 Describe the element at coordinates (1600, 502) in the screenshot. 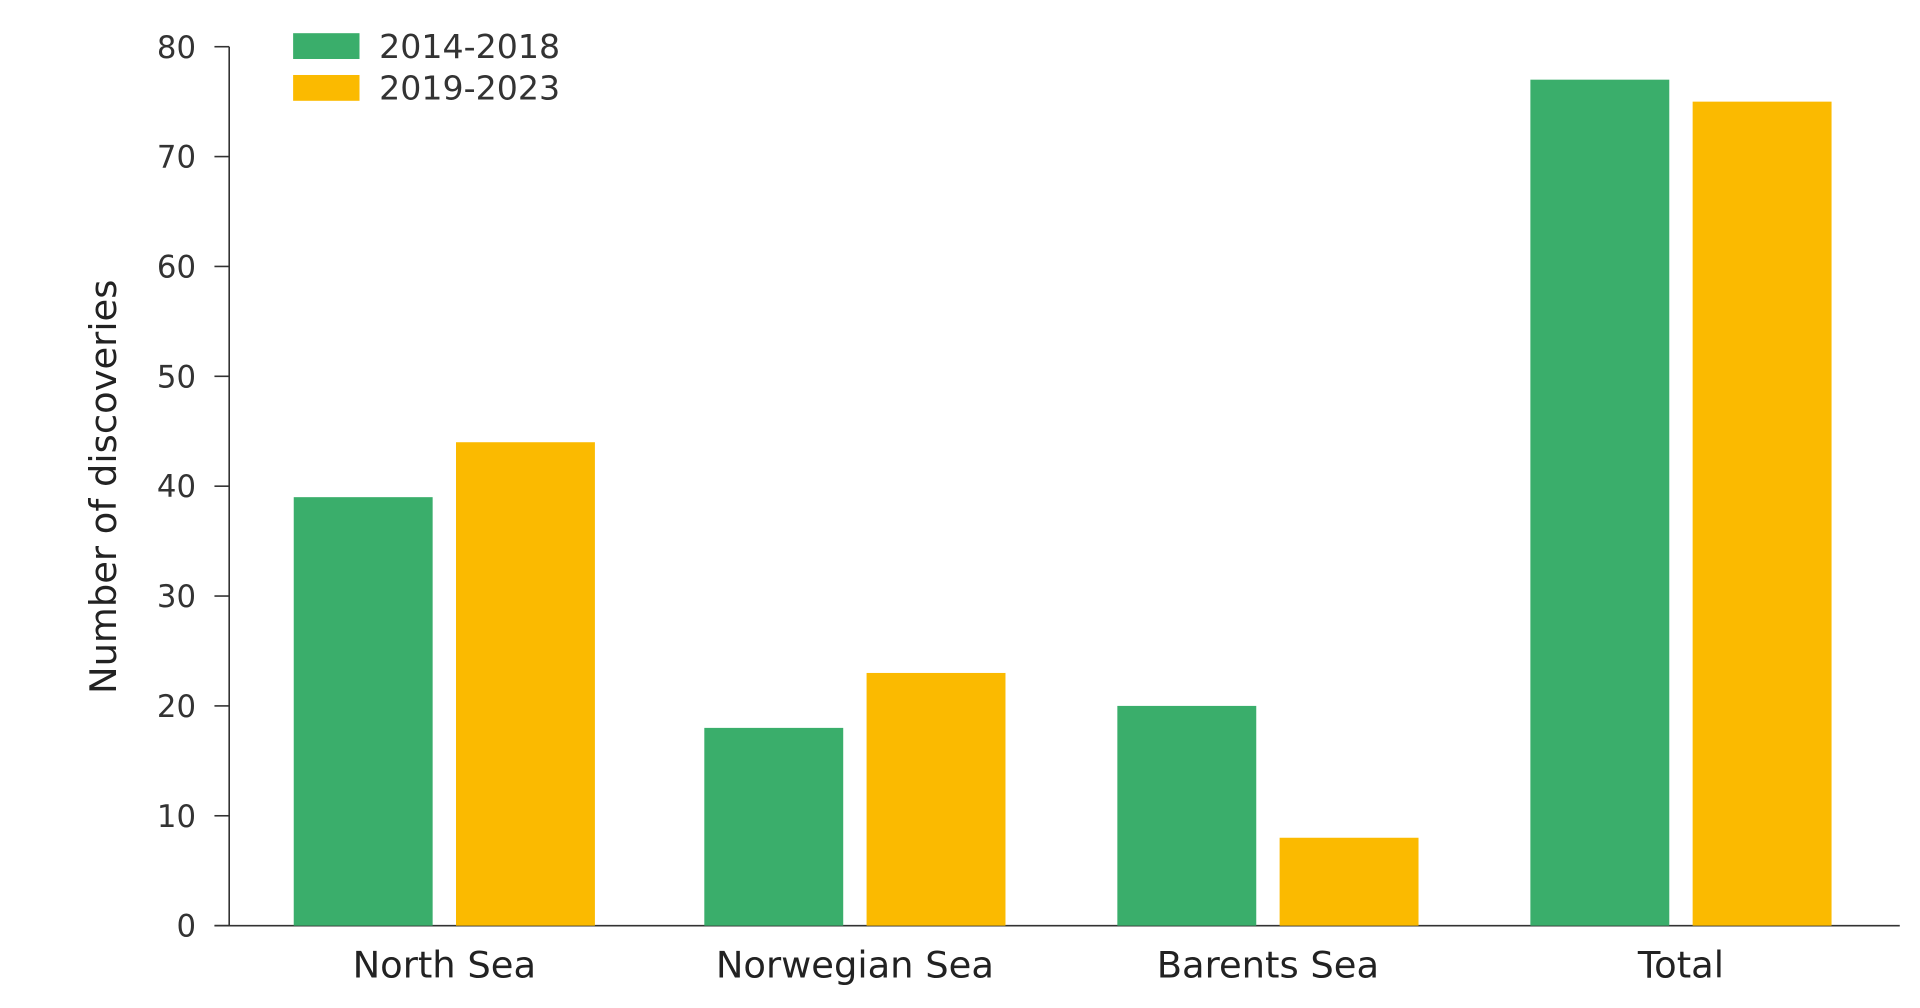

I see `bar-total-2014-2018` at that location.